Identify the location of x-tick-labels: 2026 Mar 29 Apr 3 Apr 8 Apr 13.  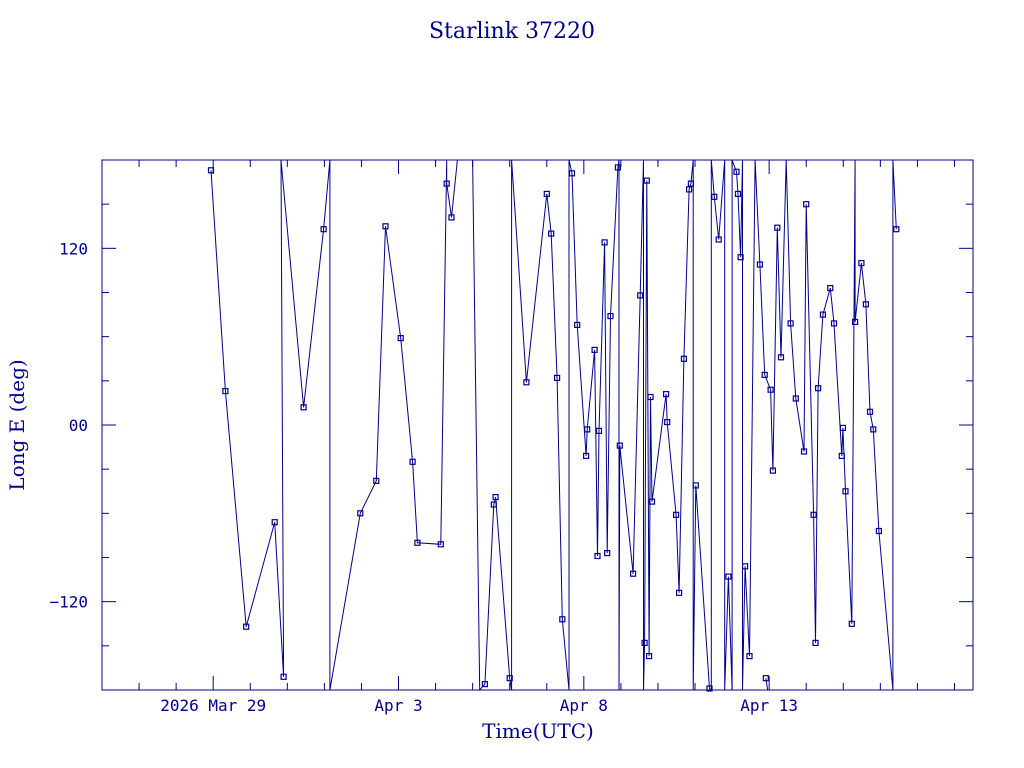
(479, 705).